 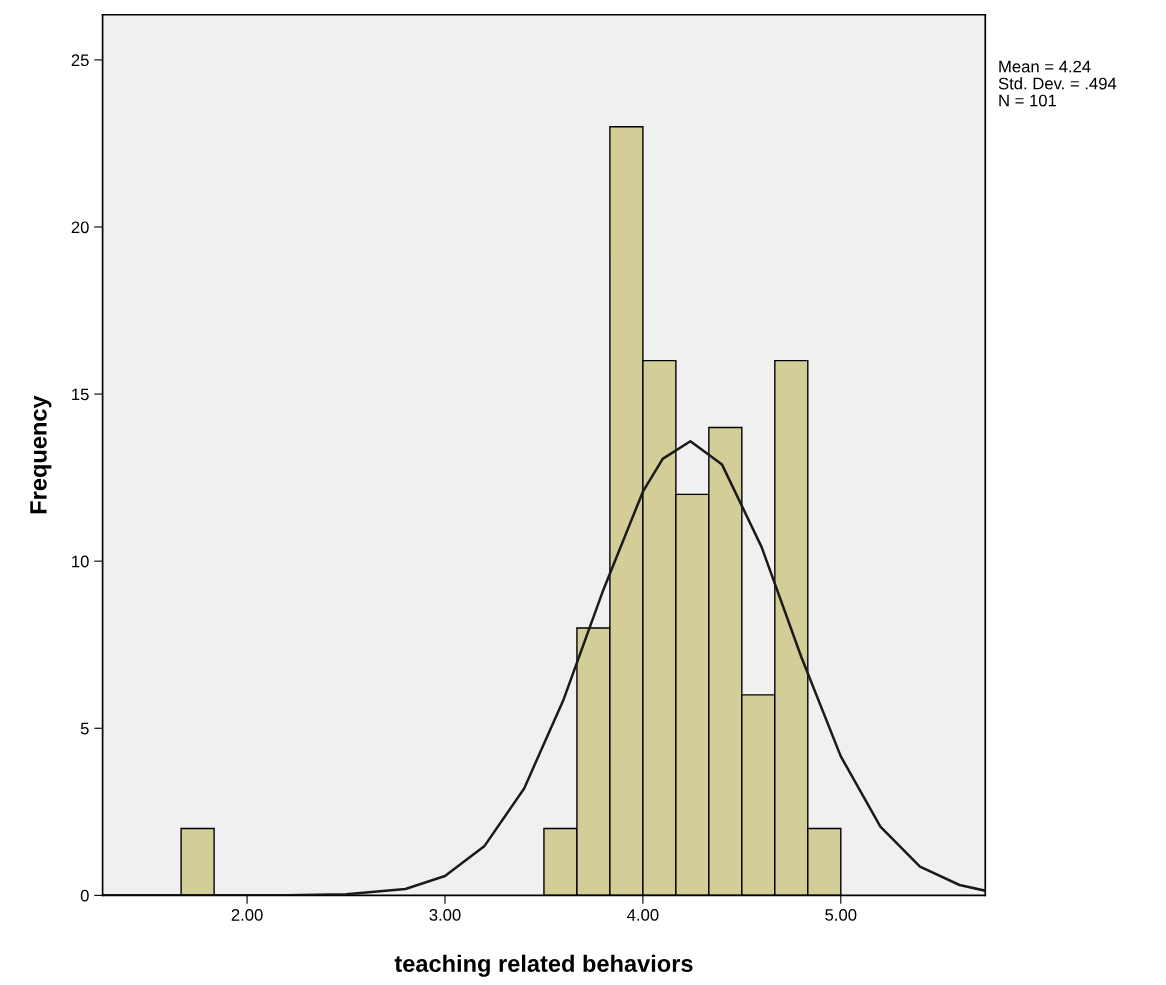 What do you see at coordinates (841, 915) in the screenshot?
I see `x-tick-label: 5.00` at bounding box center [841, 915].